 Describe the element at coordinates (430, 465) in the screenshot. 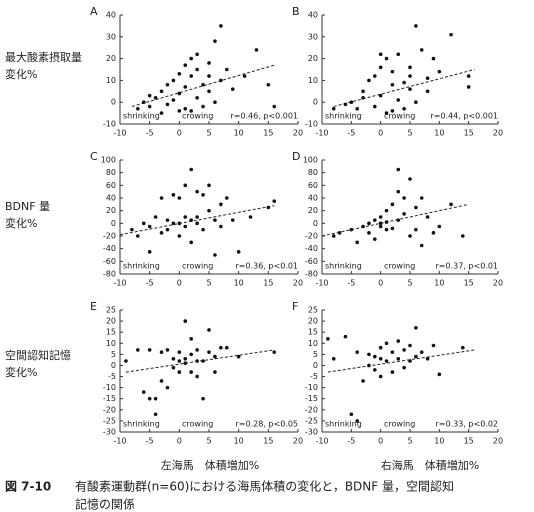

I see `x-axis-label: 右海馬 体積増加%` at that location.